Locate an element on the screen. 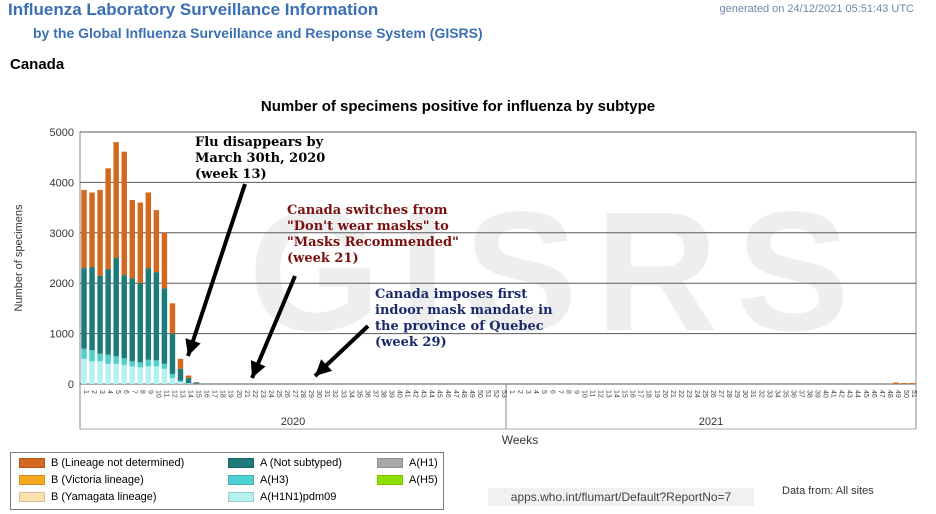 The height and width of the screenshot is (514, 936). x-tick-label: 6 is located at coordinates (551, 392).